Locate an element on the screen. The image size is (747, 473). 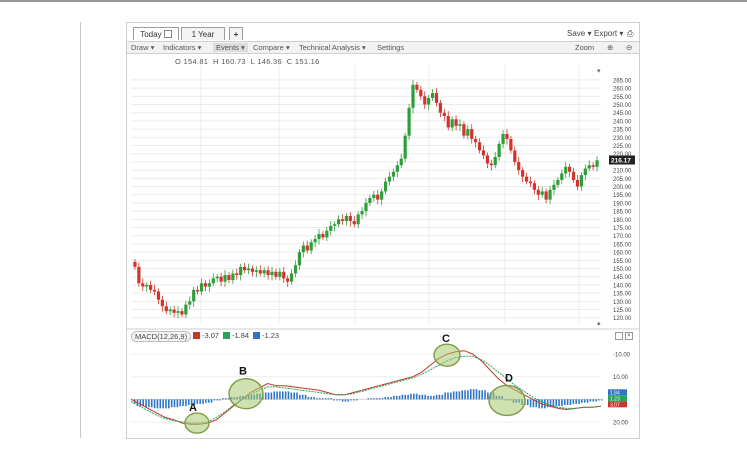
annotation-highlight-ellipse is located at coordinates (197, 423).